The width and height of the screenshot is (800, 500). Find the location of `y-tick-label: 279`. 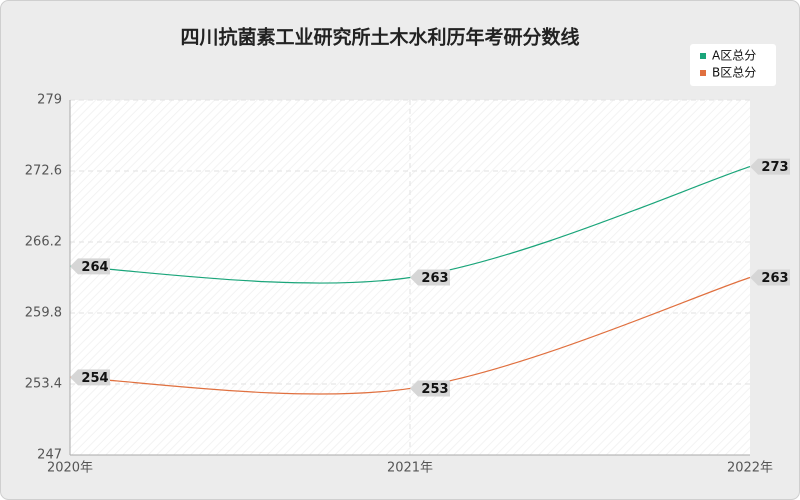

y-tick-label: 279 is located at coordinates (49, 100).